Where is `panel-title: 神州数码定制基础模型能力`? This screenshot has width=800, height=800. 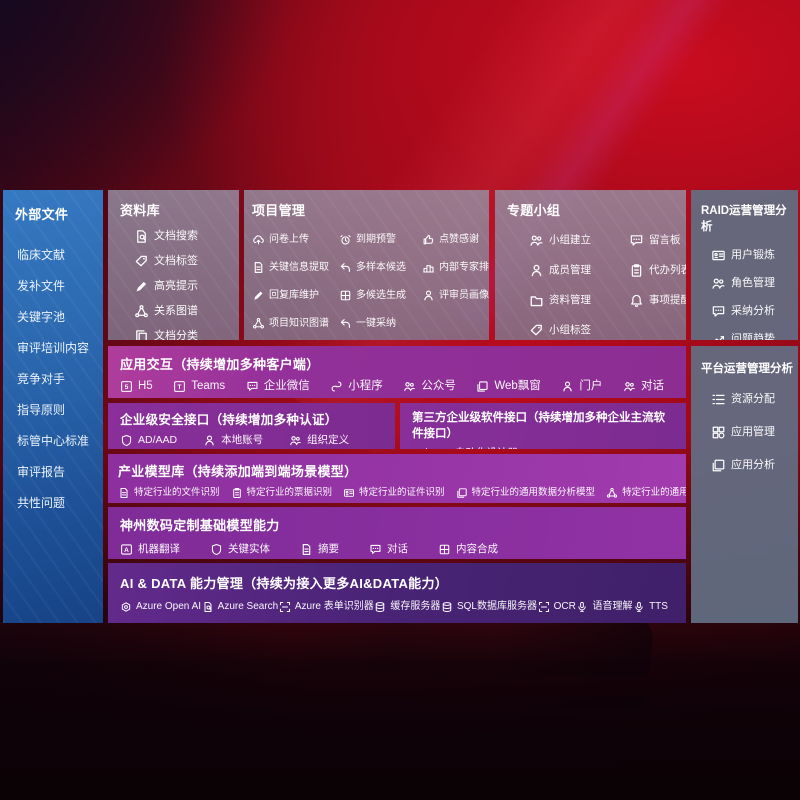
panel-title: 神州数码定制基础模型能力 is located at coordinates (200, 525).